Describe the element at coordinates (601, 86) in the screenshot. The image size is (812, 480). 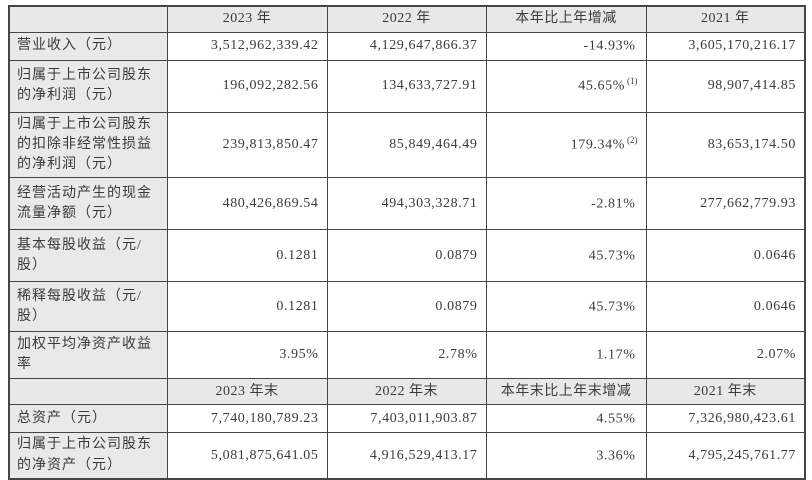
I see `change-value: 45.65%` at that location.